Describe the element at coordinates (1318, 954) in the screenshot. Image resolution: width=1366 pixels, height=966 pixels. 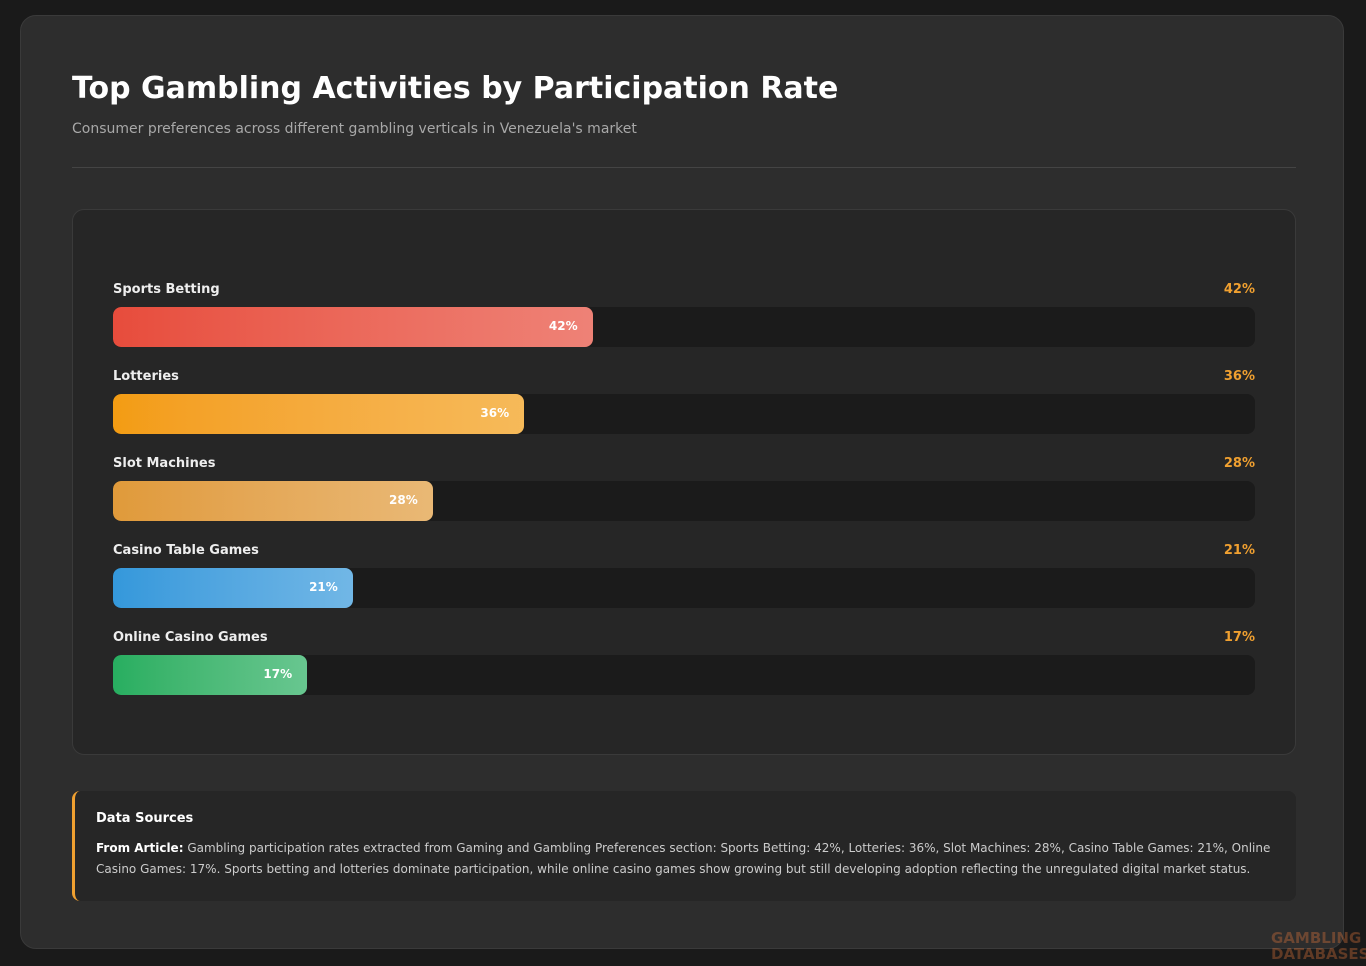
I see `watermark-line: DATABASES` at that location.